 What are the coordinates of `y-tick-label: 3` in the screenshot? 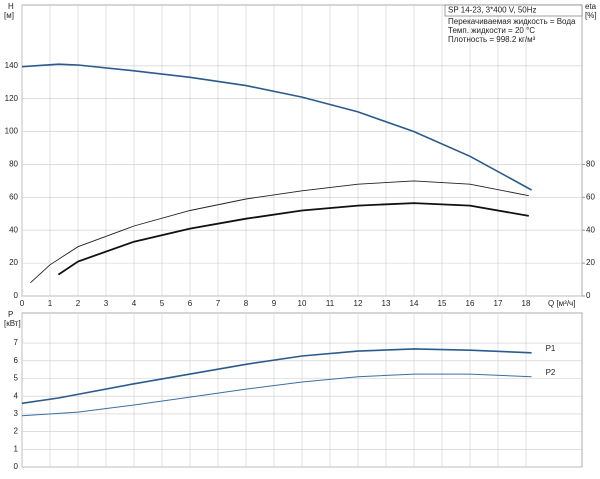 It's located at (16, 413).